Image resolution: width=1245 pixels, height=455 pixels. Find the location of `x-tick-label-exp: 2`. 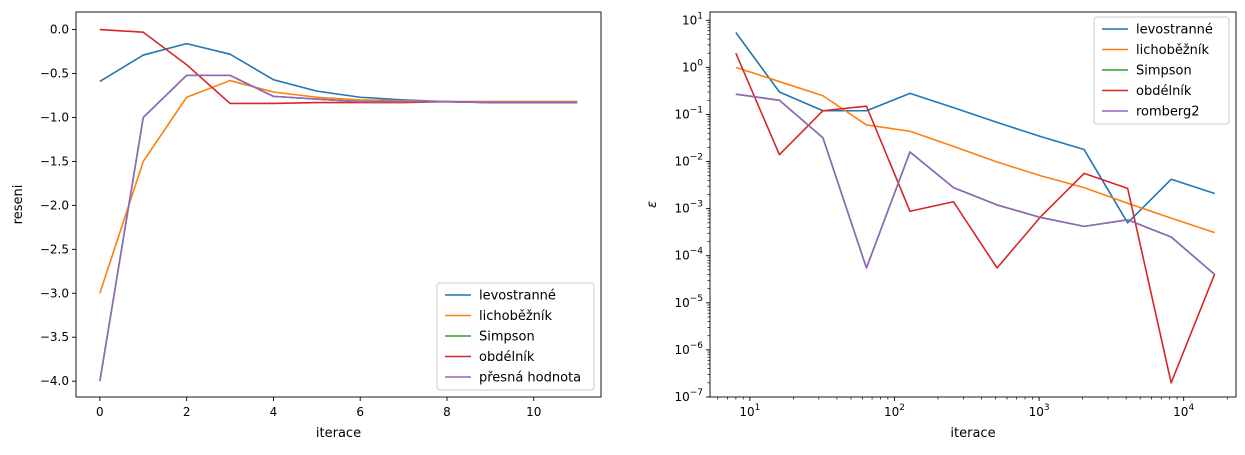

x-tick-label-exp: 2 is located at coordinates (902, 408).